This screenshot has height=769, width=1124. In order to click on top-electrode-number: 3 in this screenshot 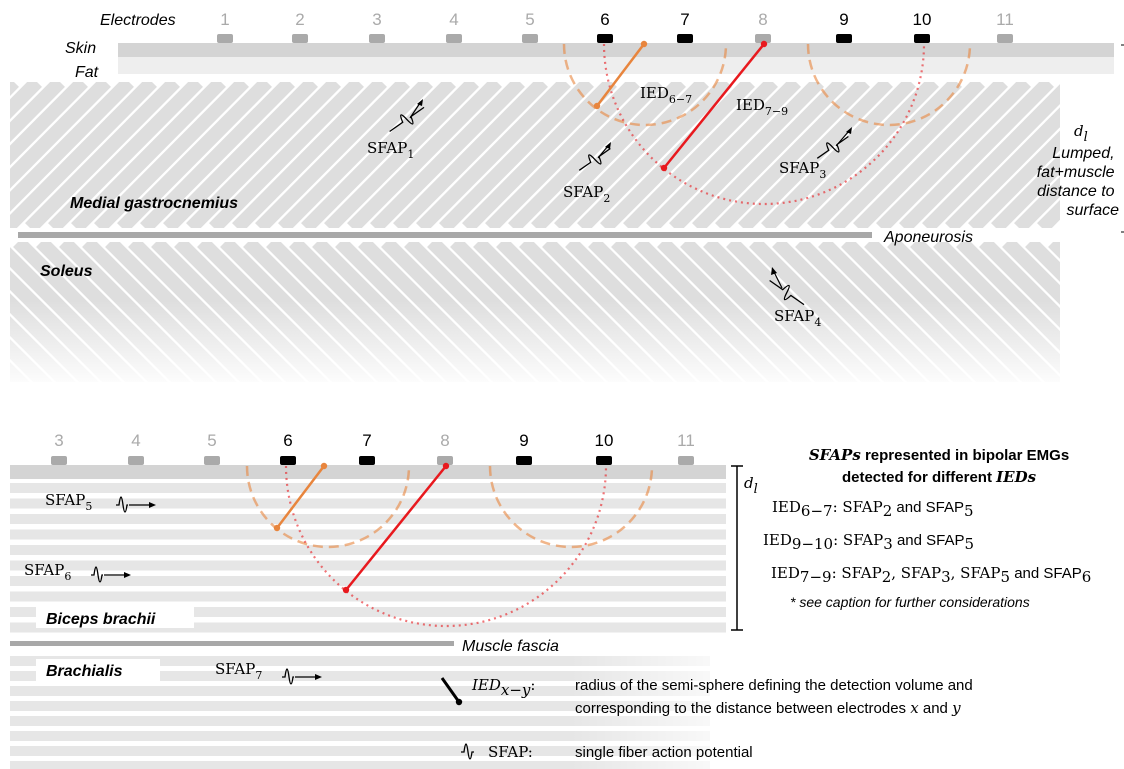, I will do `click(376, 19)`.